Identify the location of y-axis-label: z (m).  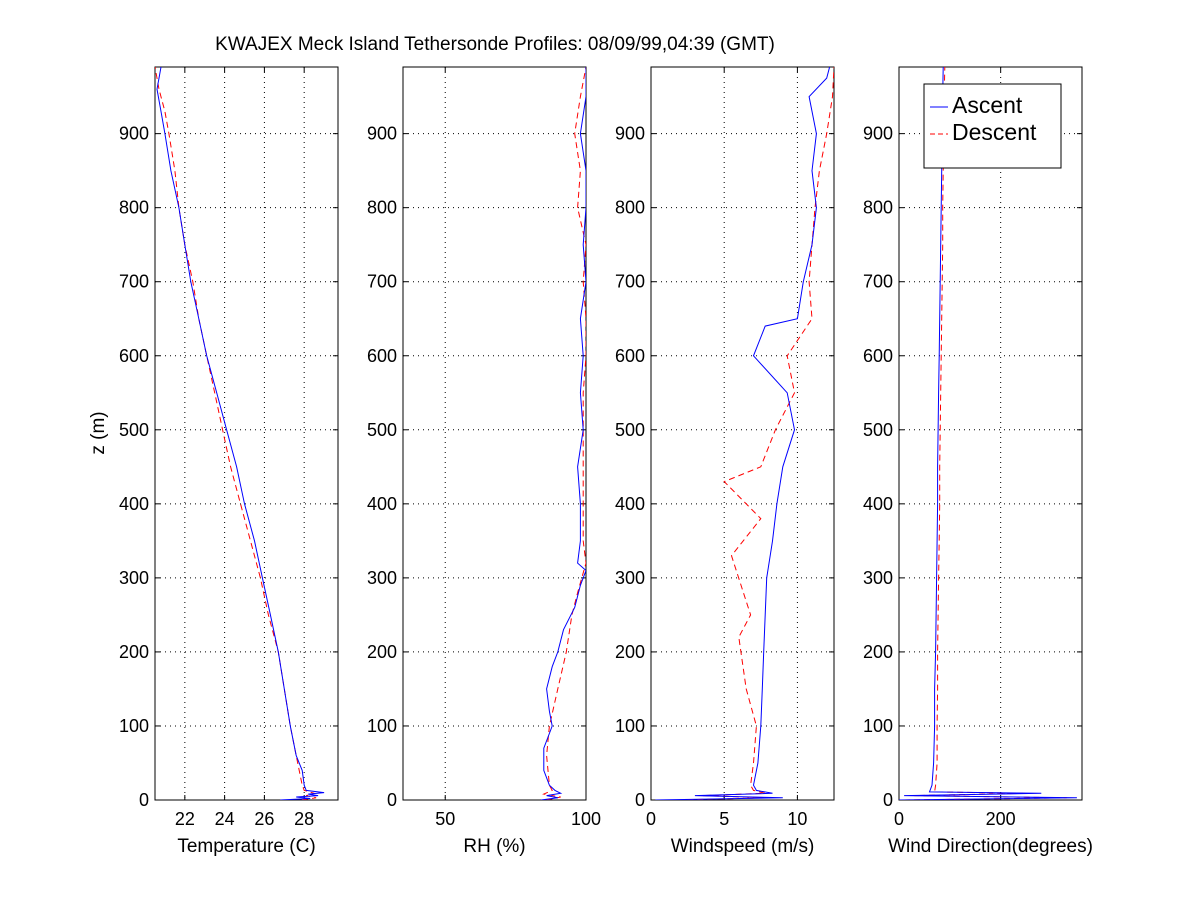
(98, 432).